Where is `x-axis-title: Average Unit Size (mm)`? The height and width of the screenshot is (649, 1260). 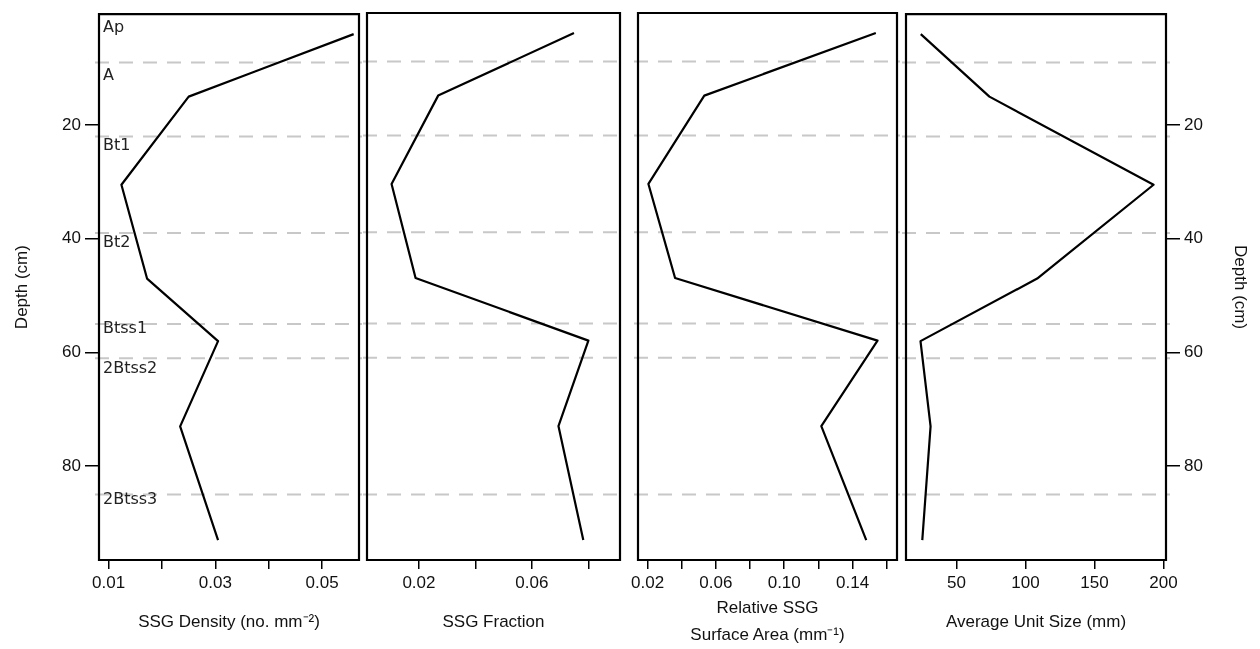
x-axis-title: Average Unit Size (mm) is located at coordinates (1036, 621).